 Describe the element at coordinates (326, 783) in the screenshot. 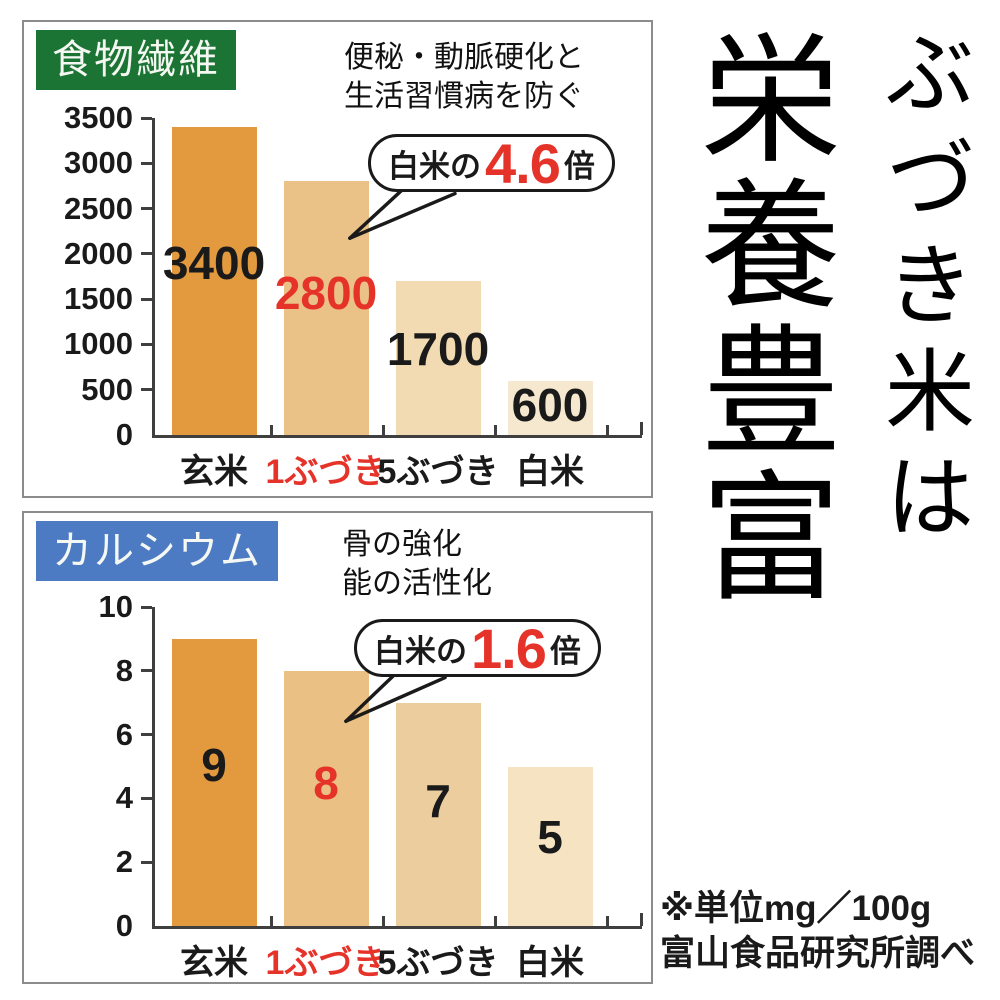

I see `bar-value-label: 8` at that location.